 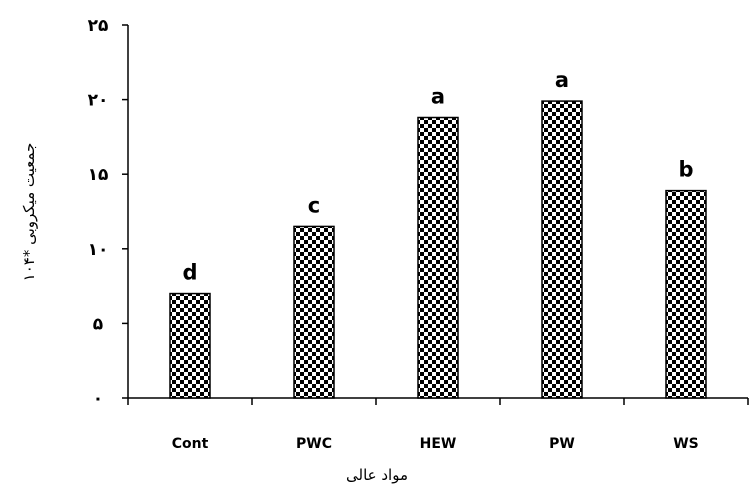 I want to click on y-tick-label: ۵, so click(x=98, y=324).